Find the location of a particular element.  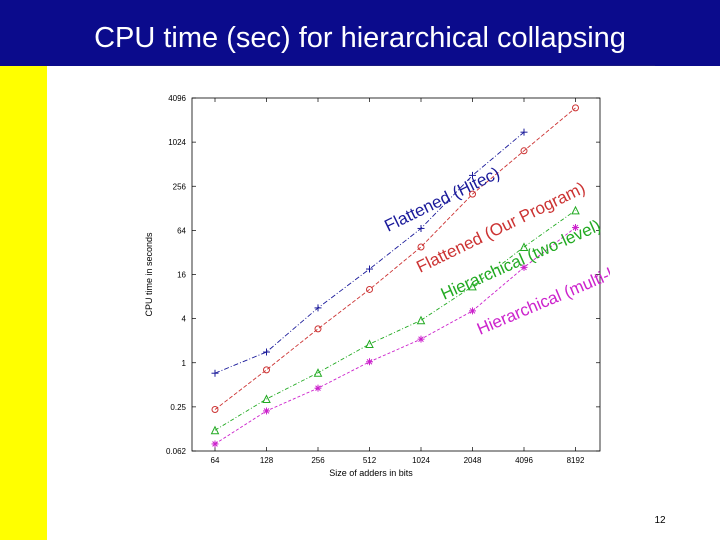

y-tick-label: 0.25 is located at coordinates (178, 407).